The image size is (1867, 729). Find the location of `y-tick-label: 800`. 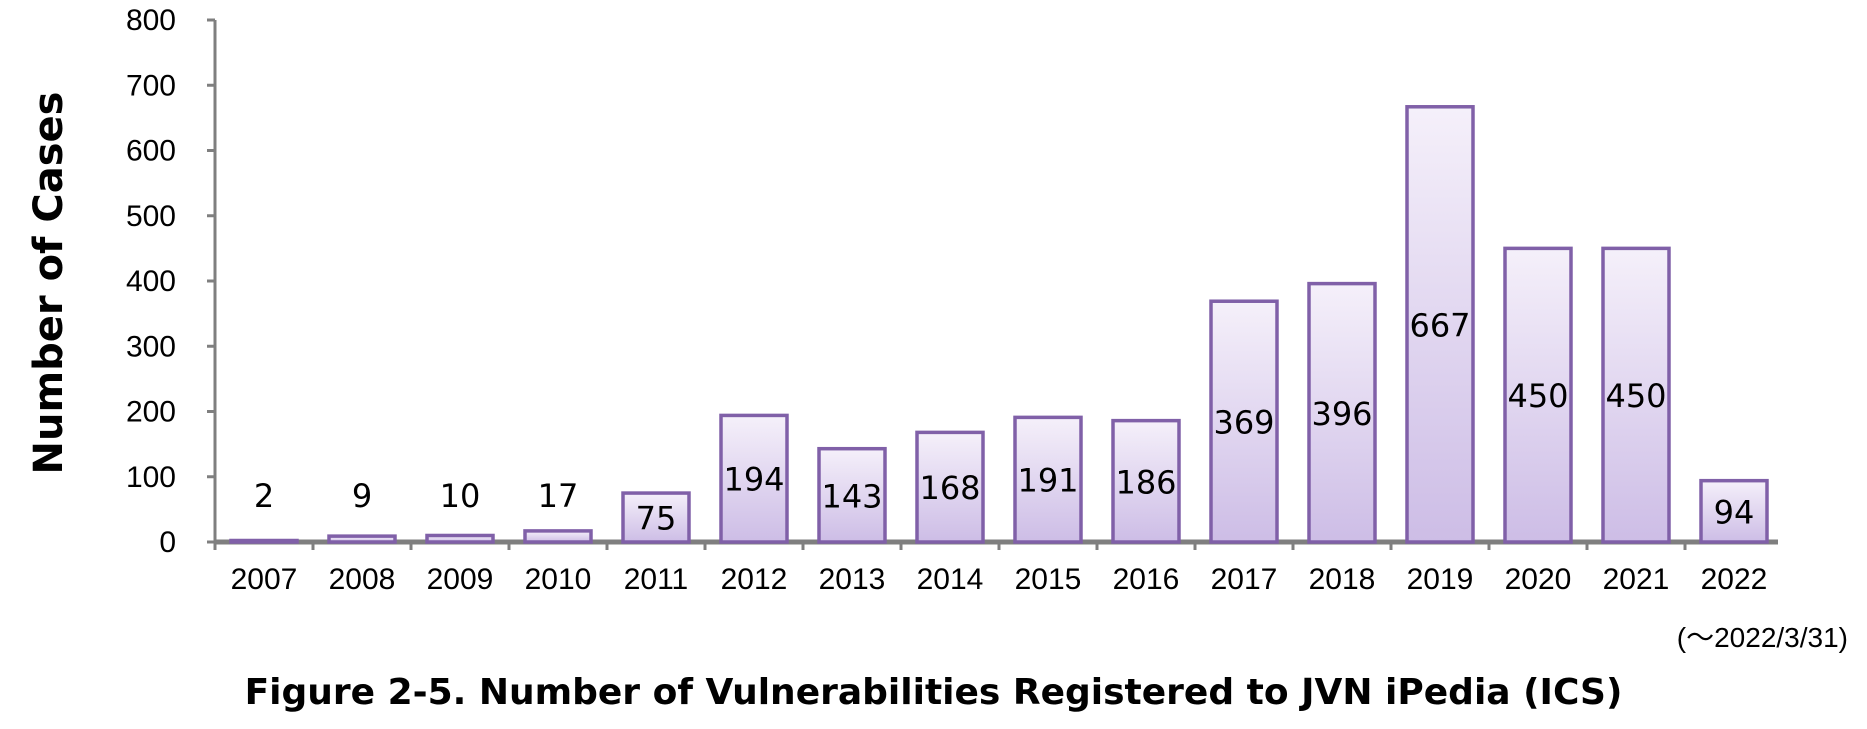

y-tick-label: 800 is located at coordinates (151, 20).